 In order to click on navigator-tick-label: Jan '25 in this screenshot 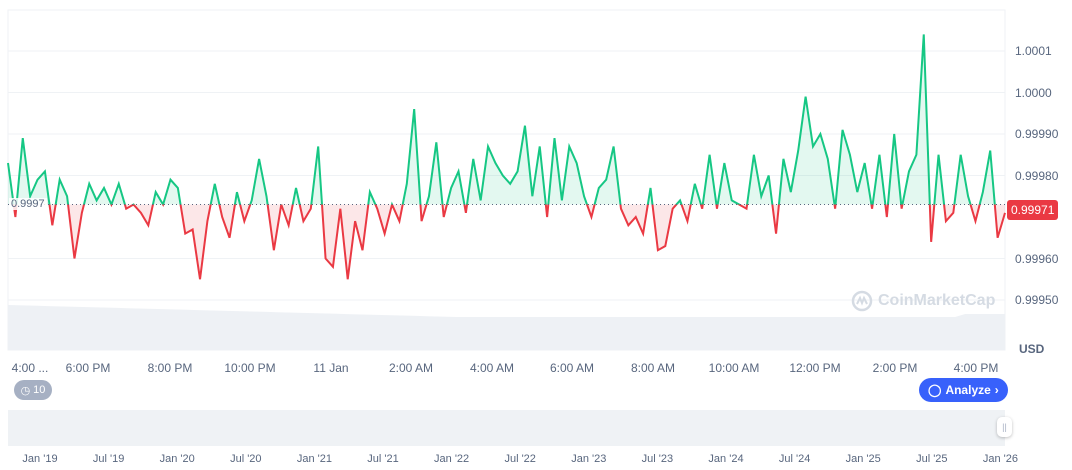, I will do `click(863, 459)`.